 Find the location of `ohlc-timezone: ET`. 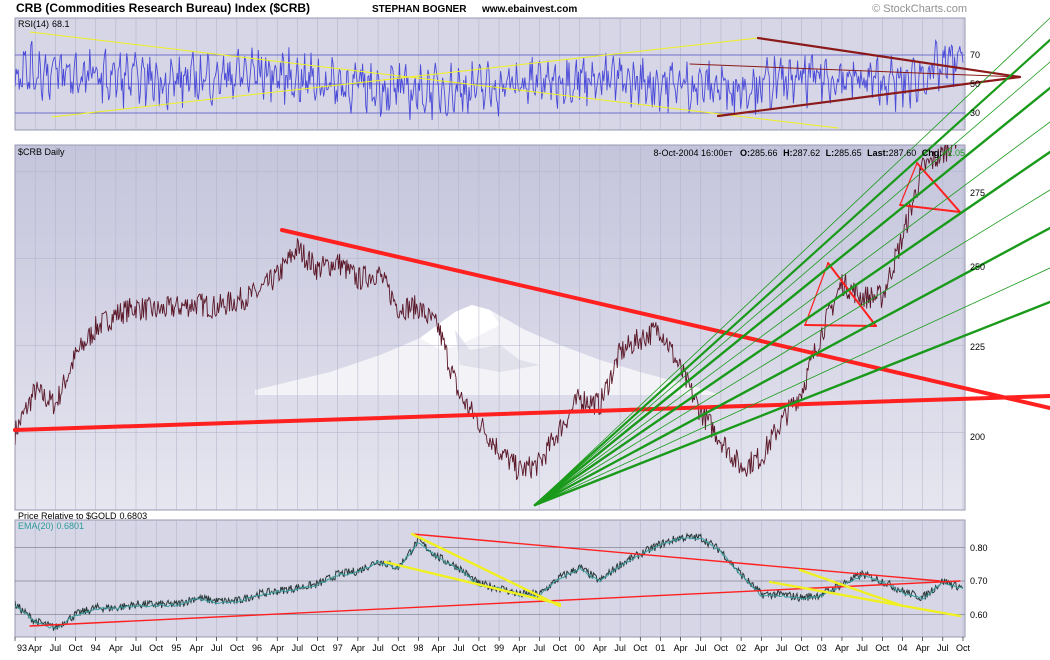

ohlc-timezone: ET is located at coordinates (729, 154).